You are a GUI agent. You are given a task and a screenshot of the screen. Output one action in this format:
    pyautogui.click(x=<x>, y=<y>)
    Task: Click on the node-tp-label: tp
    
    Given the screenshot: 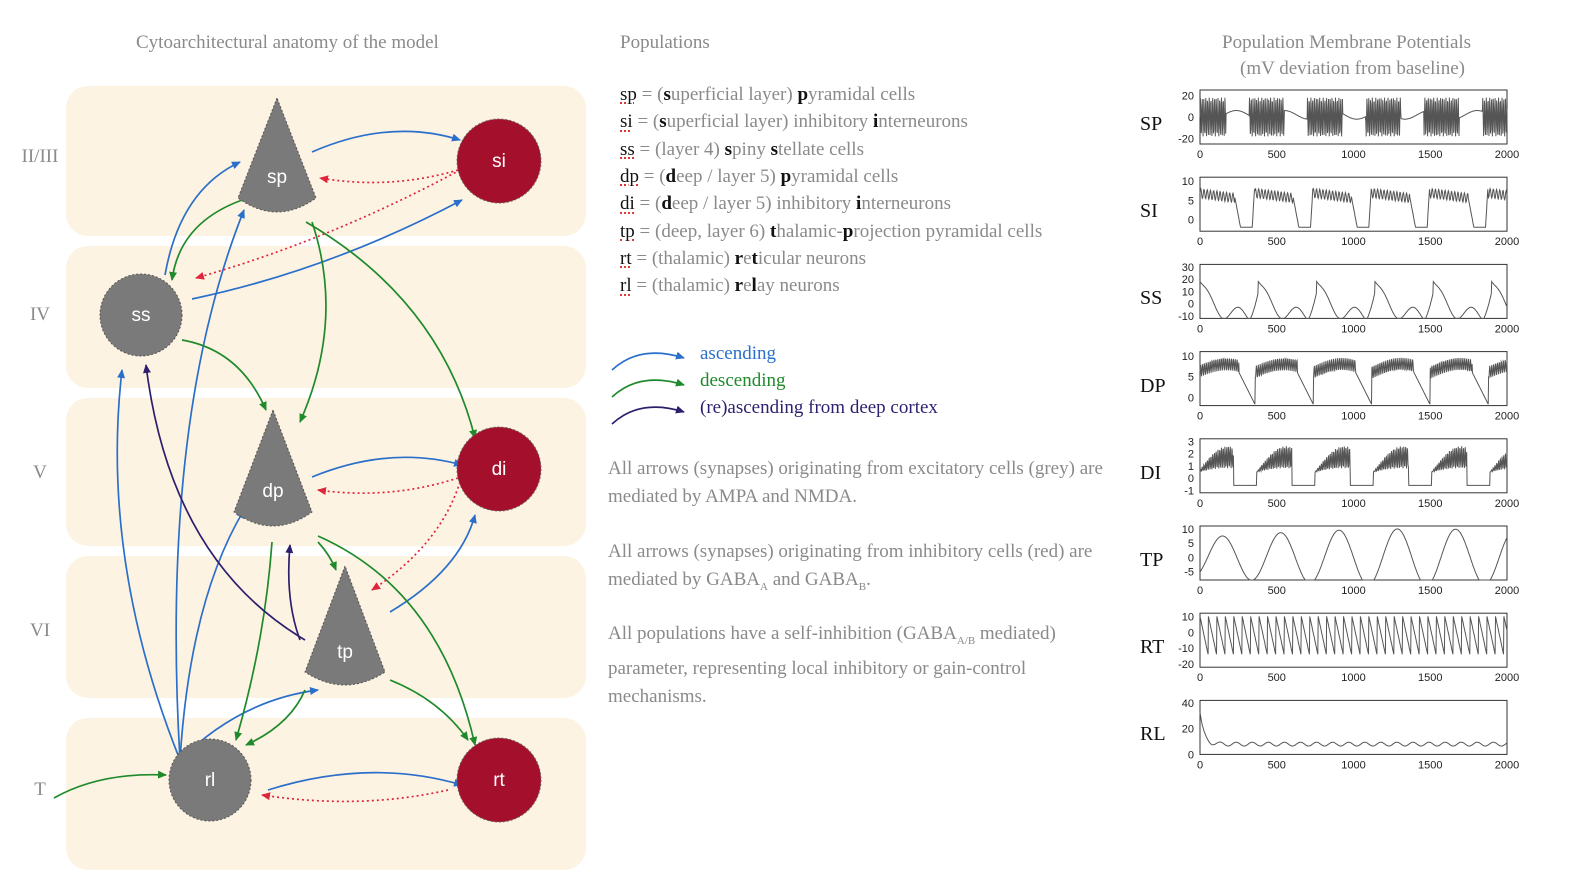 What is the action you would take?
    pyautogui.click(x=345, y=652)
    